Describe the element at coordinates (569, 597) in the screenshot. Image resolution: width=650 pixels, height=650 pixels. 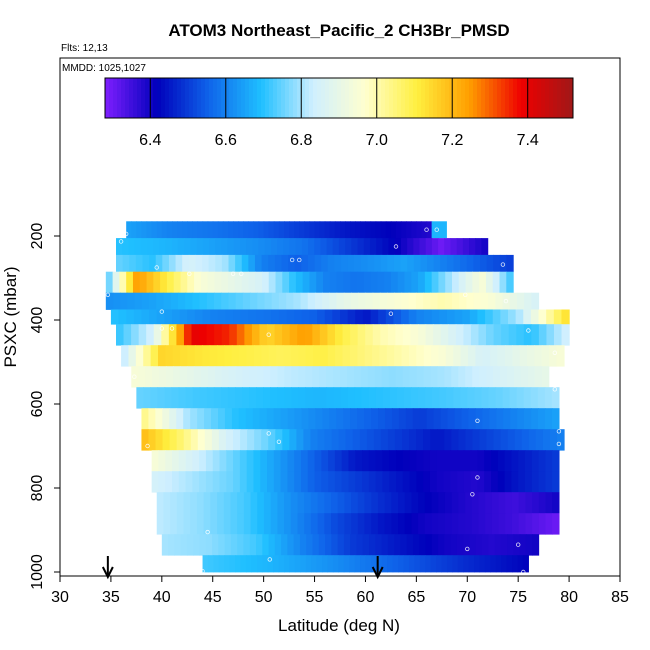
I see `x-tick-label: 80` at that location.